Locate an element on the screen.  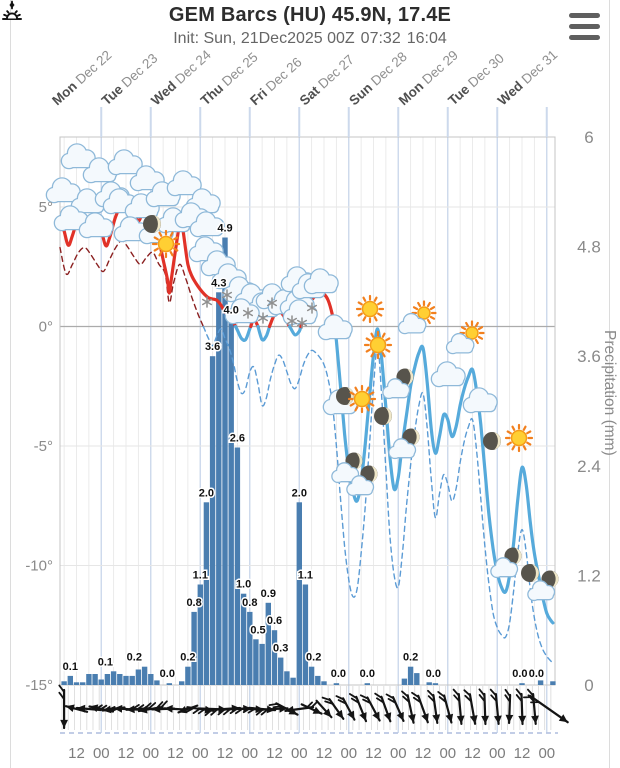
day-date: Dec 24 is located at coordinates (191, 68).